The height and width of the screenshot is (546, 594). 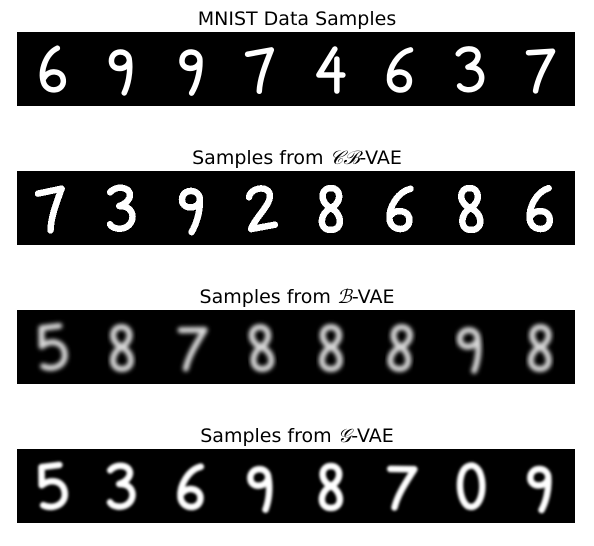 I want to click on panel-title-mnist: MNIST Data Samples, so click(x=297, y=19).